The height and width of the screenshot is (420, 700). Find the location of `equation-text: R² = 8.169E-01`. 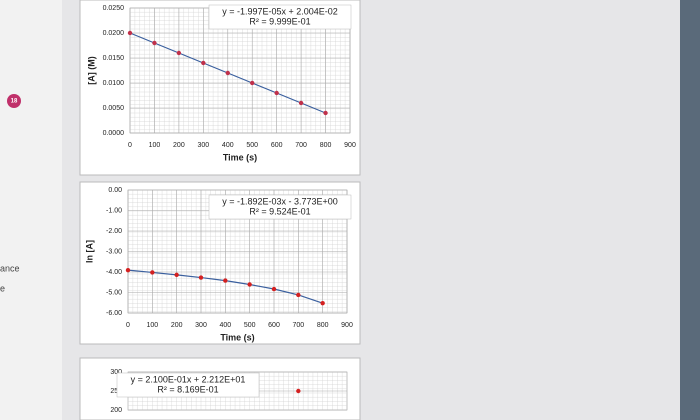

equation-text: R² = 8.169E-01 is located at coordinates (187, 389).